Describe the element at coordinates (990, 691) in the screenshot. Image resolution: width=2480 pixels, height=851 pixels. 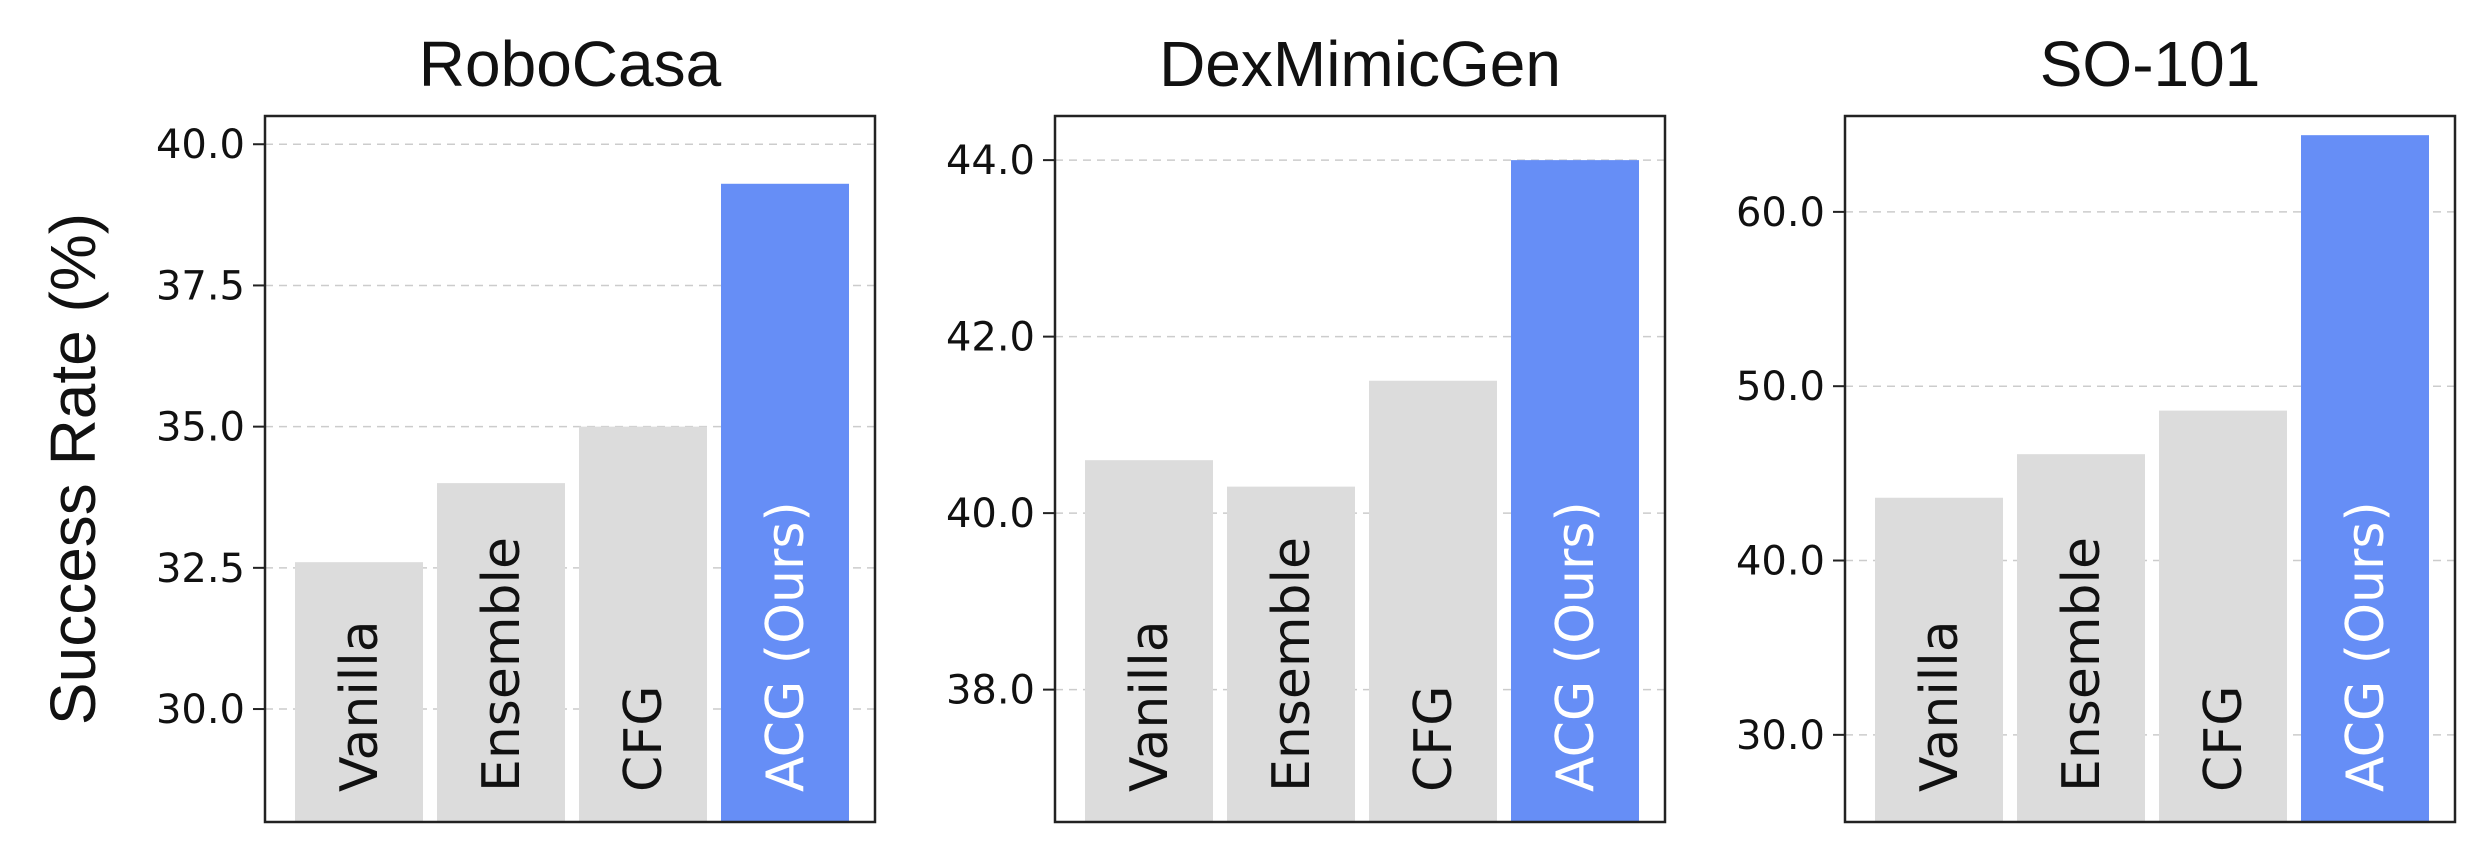
I see `y-tick-label: 38.0` at that location.